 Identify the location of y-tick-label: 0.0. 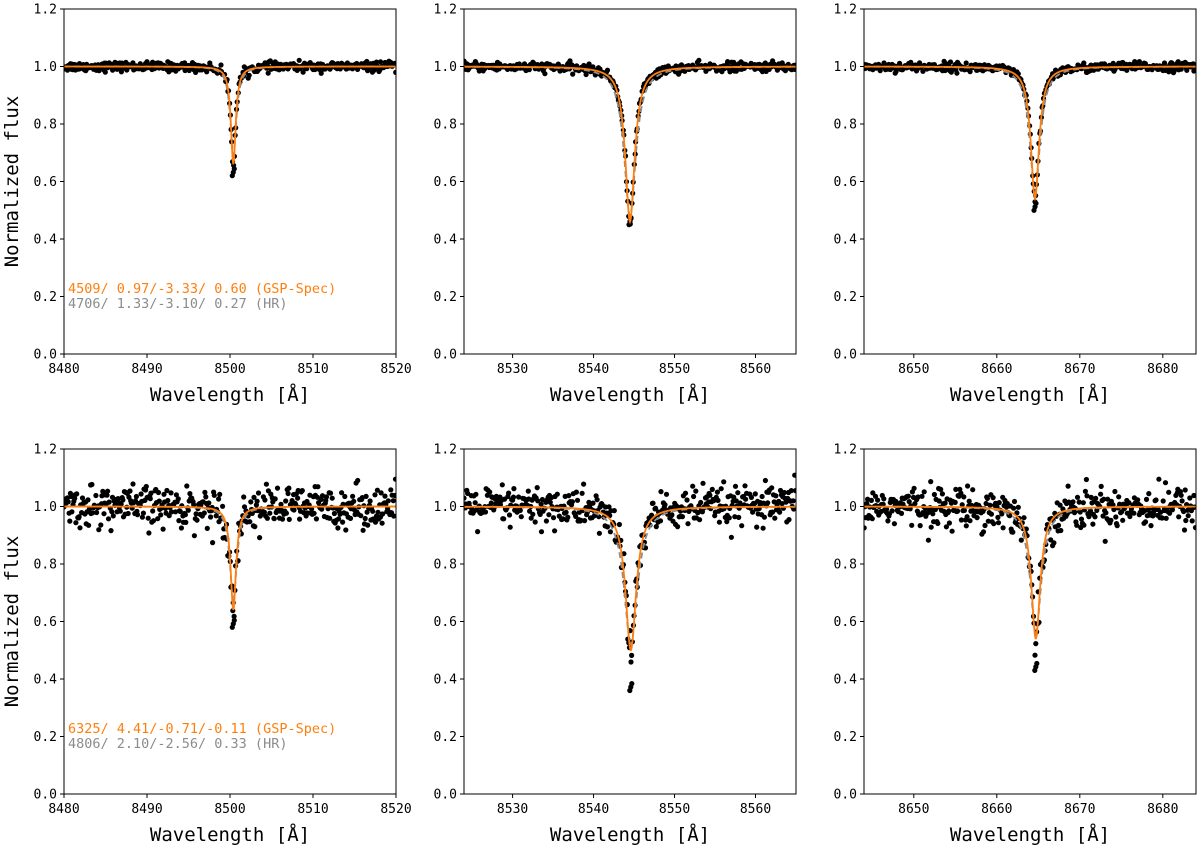
(45, 355).